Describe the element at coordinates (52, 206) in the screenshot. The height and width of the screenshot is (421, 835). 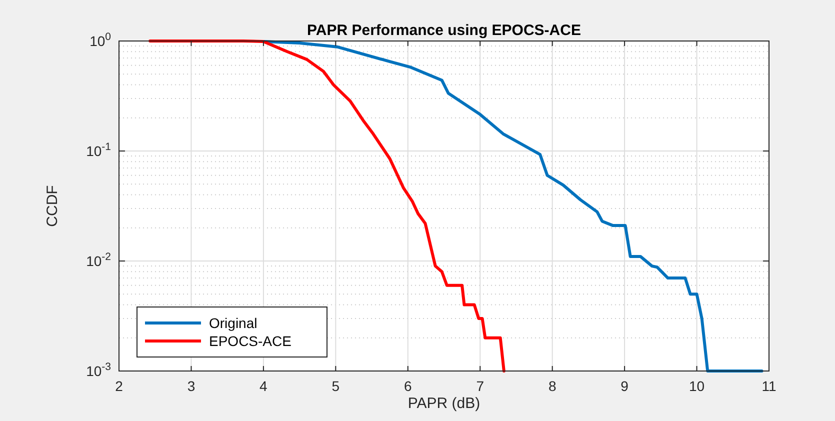
I see `y-axis-title: CCDF` at that location.